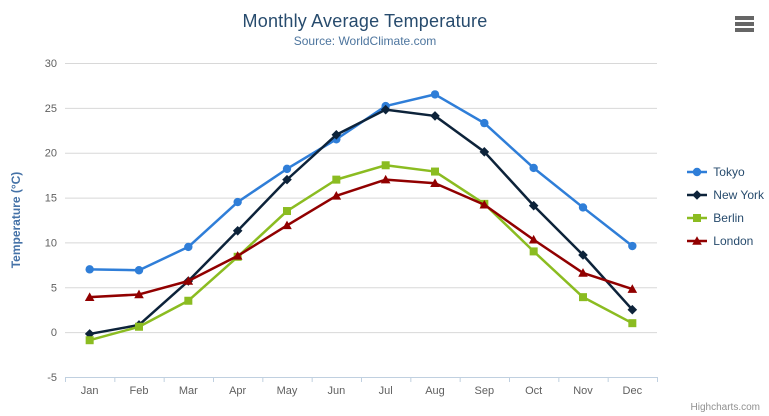  What do you see at coordinates (365, 21) in the screenshot?
I see `chart-title: Monthly Average Temperature` at bounding box center [365, 21].